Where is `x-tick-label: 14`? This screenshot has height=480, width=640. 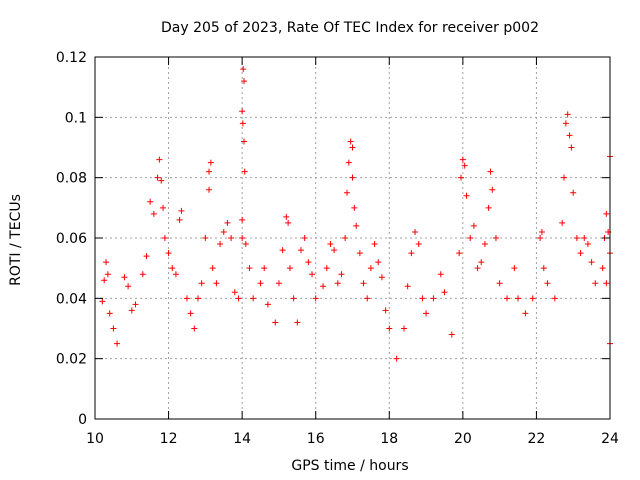 x-tick-label: 14 is located at coordinates (242, 439).